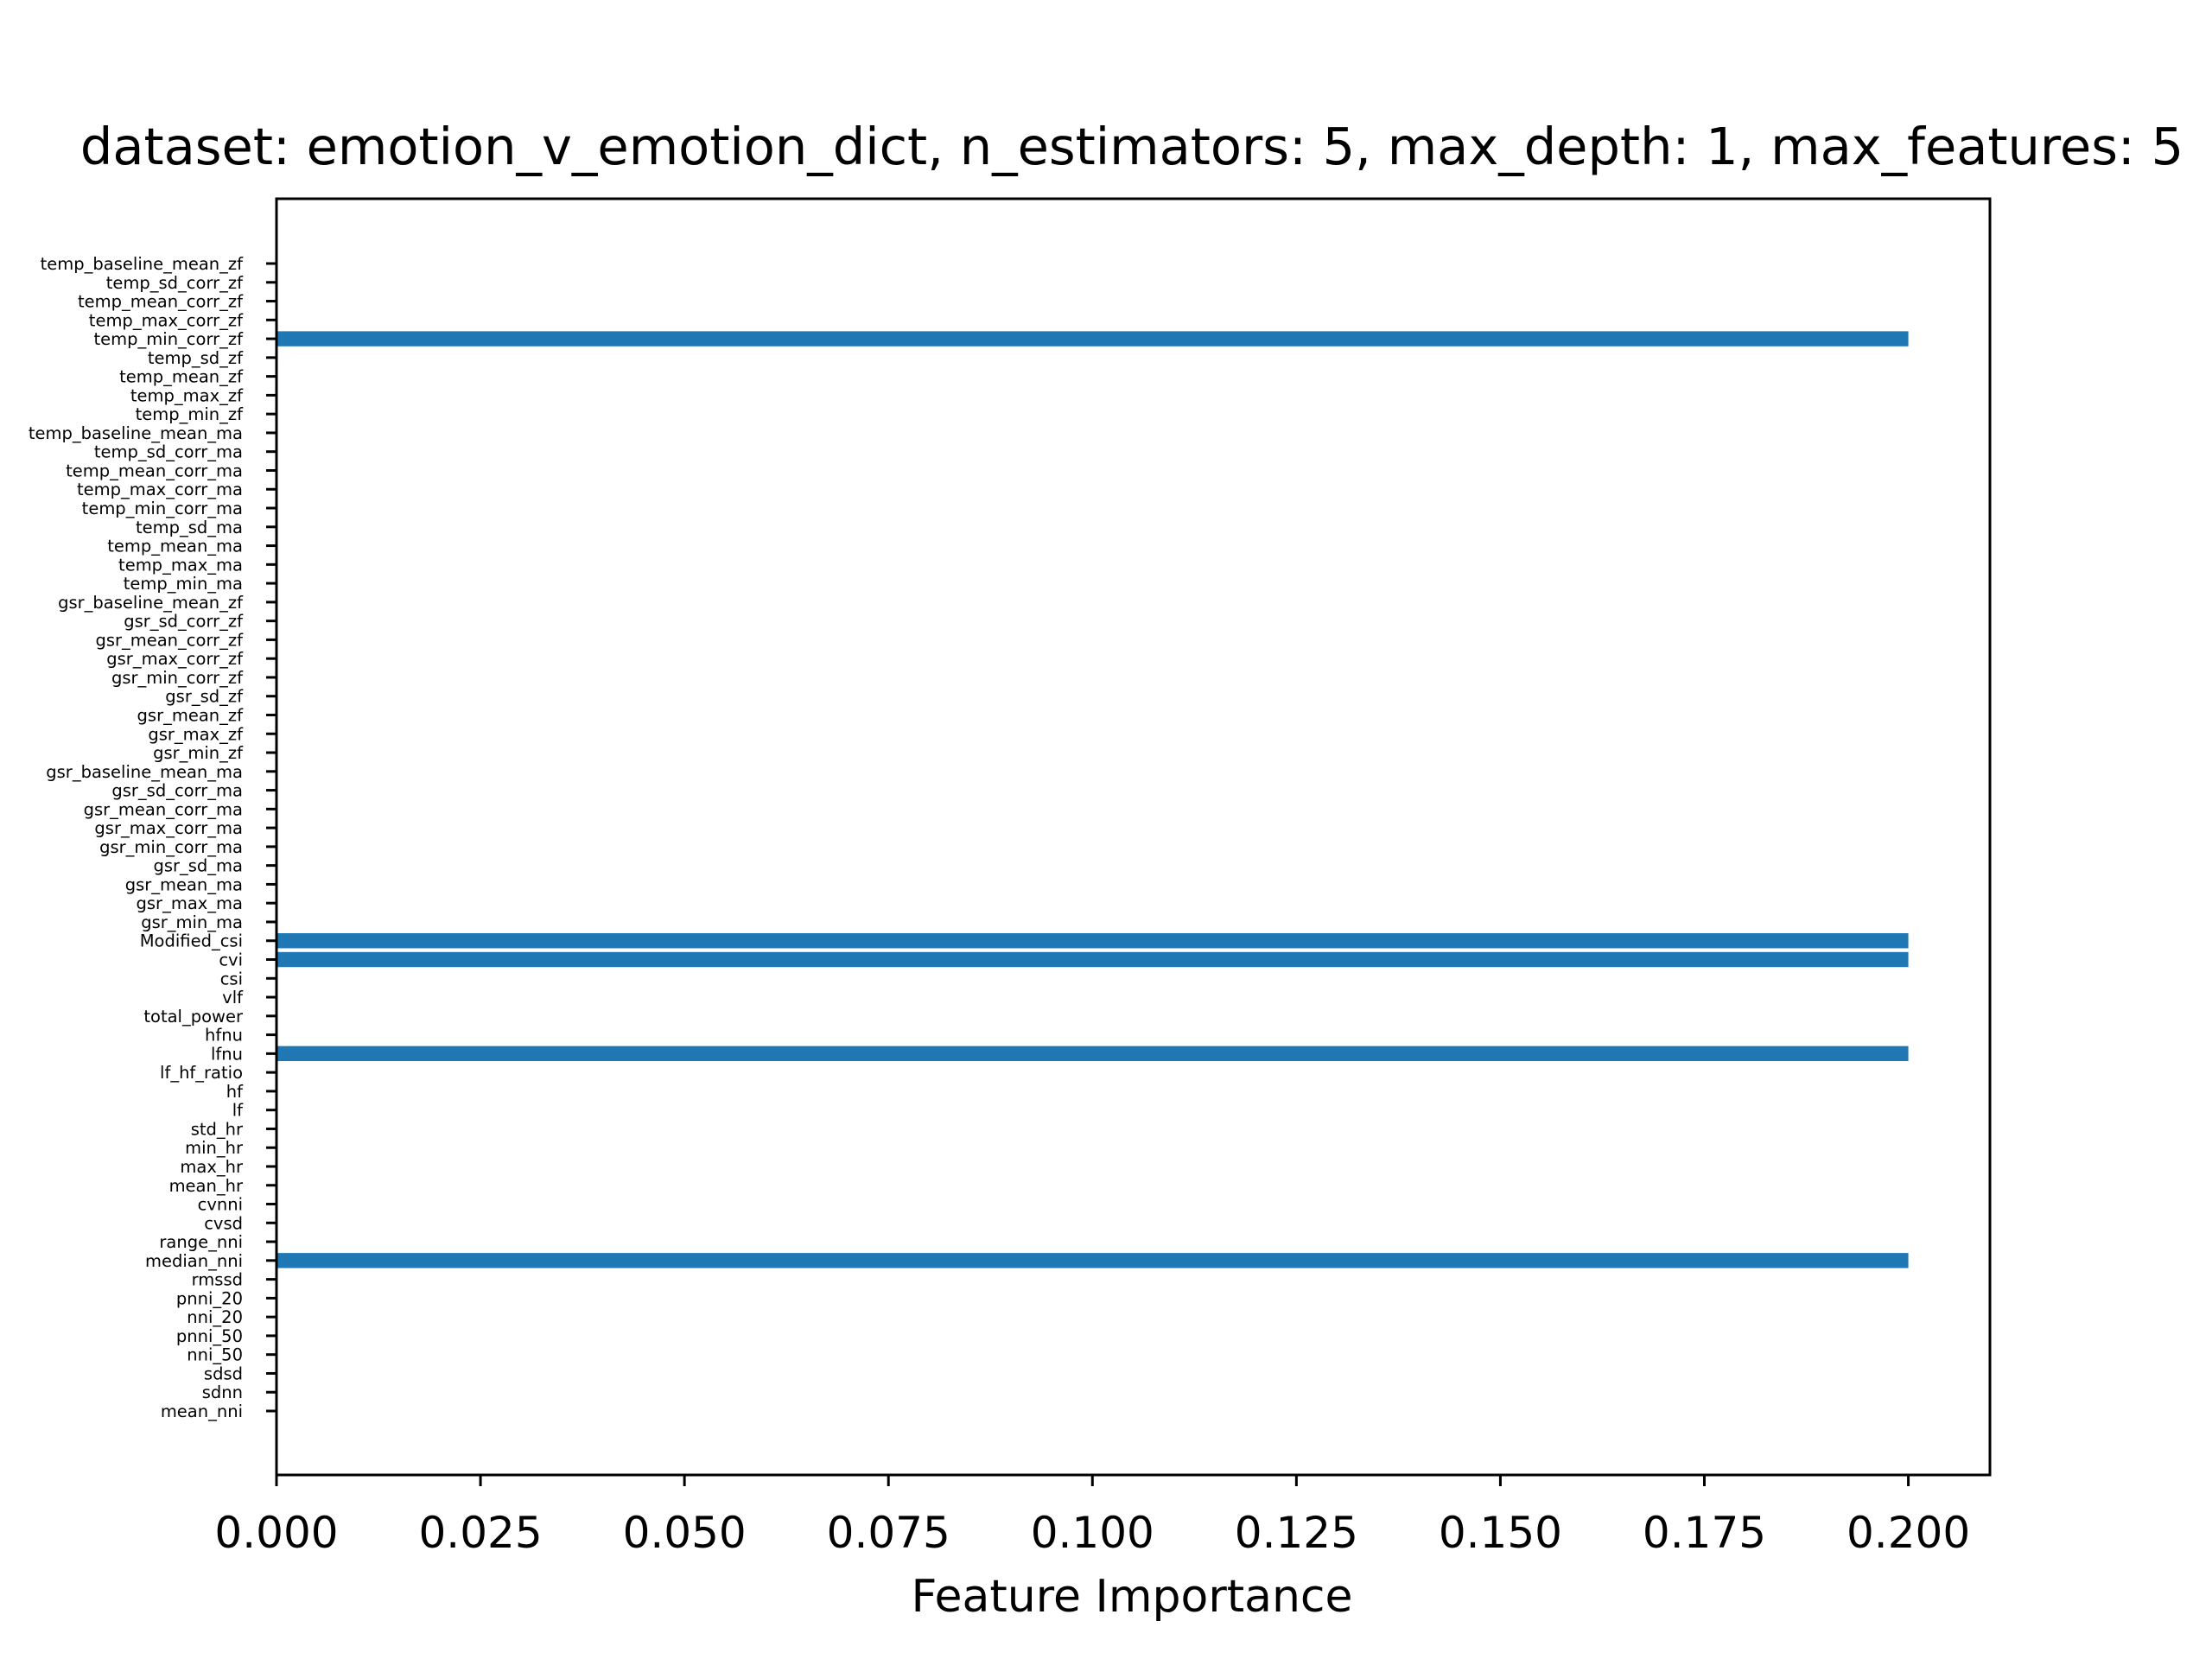 This screenshot has height=1659, width=2212. What do you see at coordinates (1296, 1533) in the screenshot?
I see `xtick-label-0.125: 0.125` at bounding box center [1296, 1533].